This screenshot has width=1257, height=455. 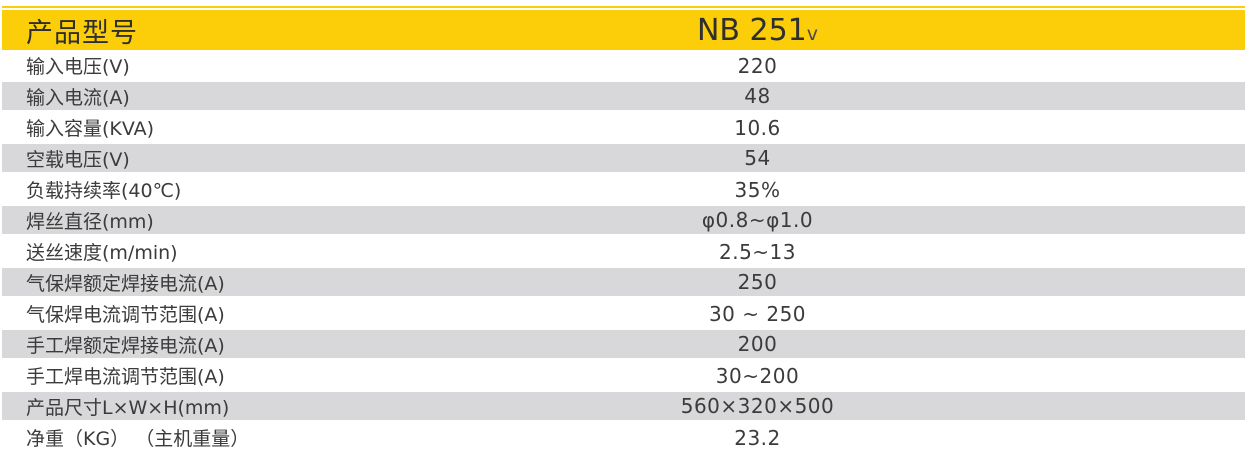 I want to click on row-value: 560×320×500, so click(x=757, y=406).